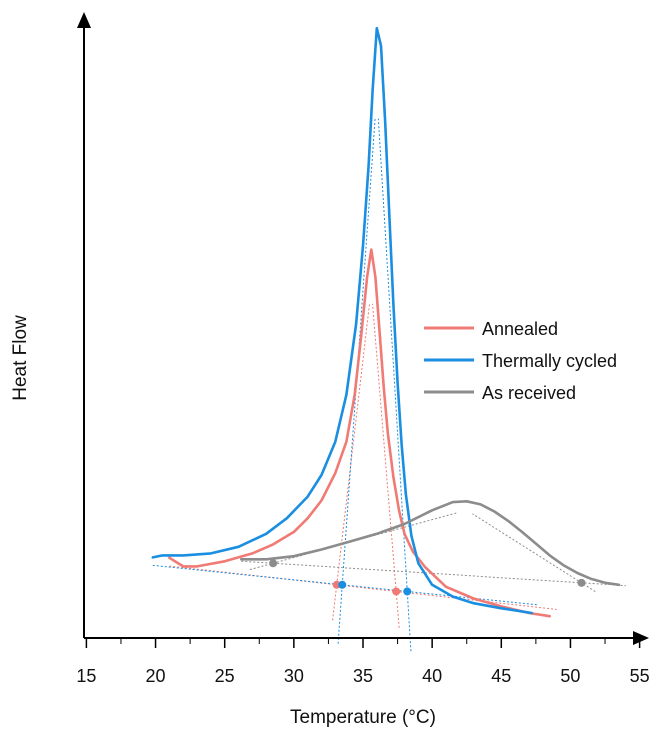 Image resolution: width=663 pixels, height=732 pixels. Describe the element at coordinates (529, 393) in the screenshot. I see `legend-label: As received` at that location.